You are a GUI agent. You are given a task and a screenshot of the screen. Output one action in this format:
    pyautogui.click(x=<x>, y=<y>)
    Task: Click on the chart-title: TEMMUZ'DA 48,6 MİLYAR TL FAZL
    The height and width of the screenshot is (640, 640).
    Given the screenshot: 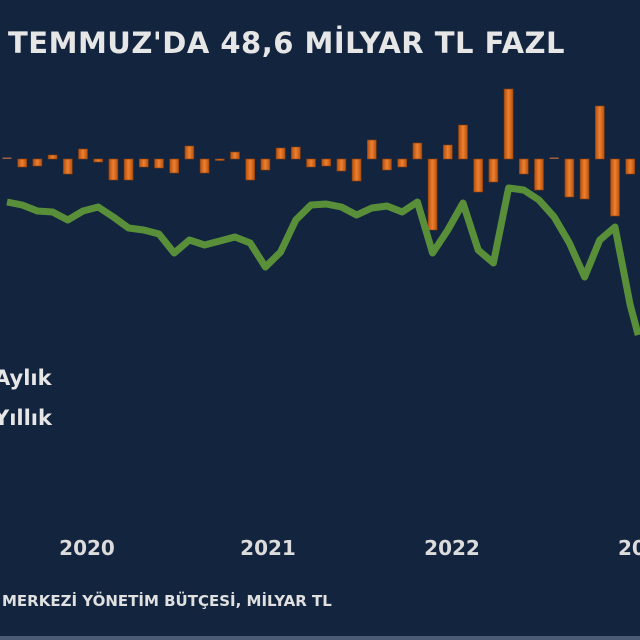 What is the action you would take?
    pyautogui.click(x=287, y=43)
    